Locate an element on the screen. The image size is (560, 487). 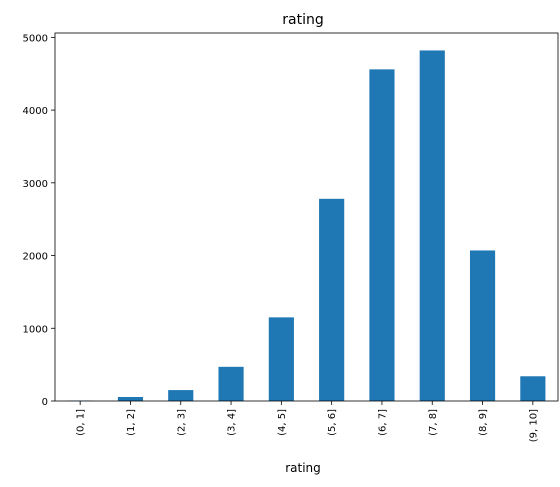
x-axis-label: rating is located at coordinates (303, 468).